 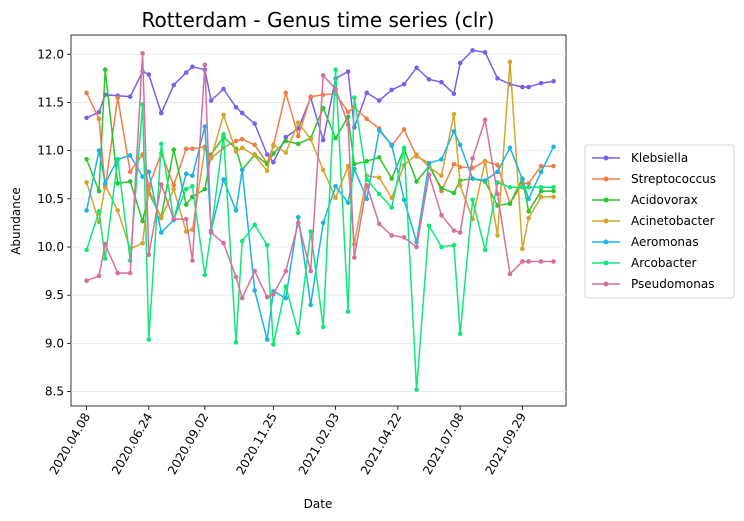 I want to click on legend-marker-arcobacter, so click(x=606, y=263).